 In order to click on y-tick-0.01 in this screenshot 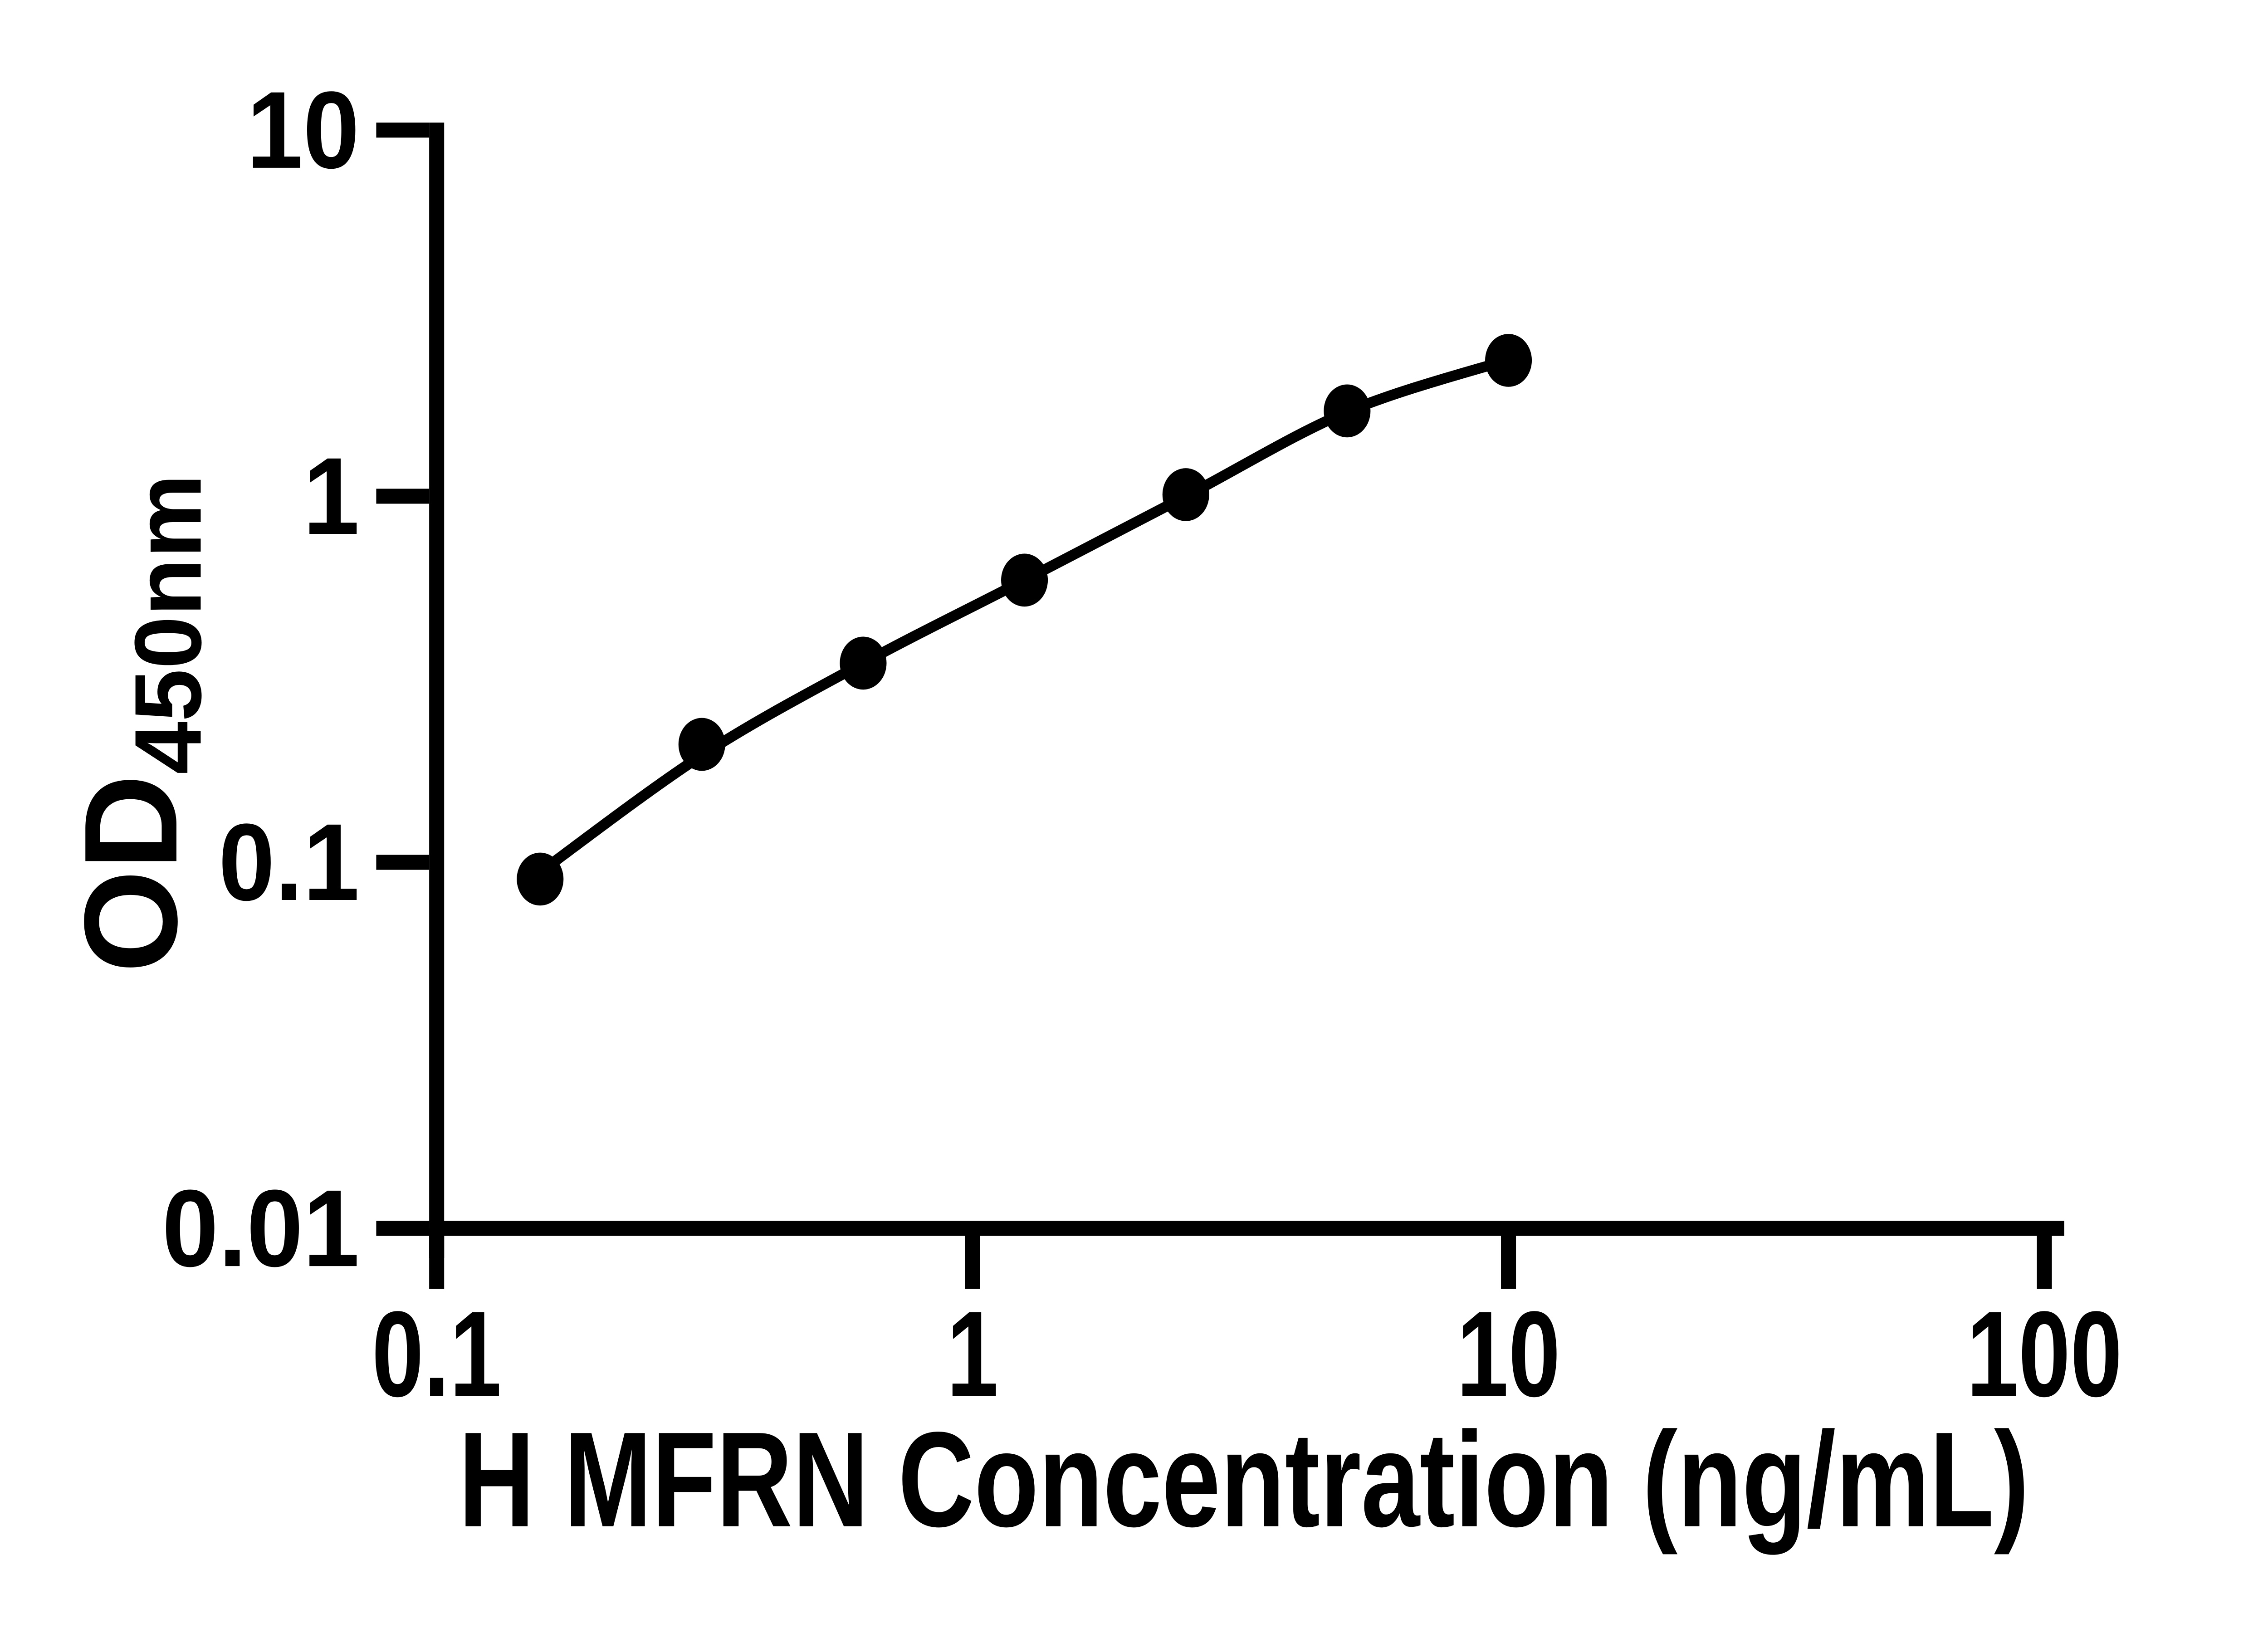, I will do `click(403, 1228)`.